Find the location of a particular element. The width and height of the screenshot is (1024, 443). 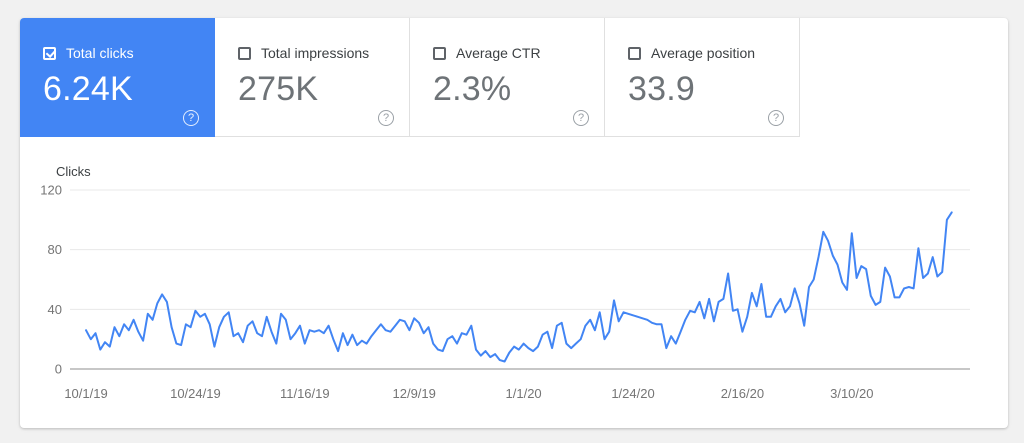

metric-header: Total clicks is located at coordinates (120, 53).